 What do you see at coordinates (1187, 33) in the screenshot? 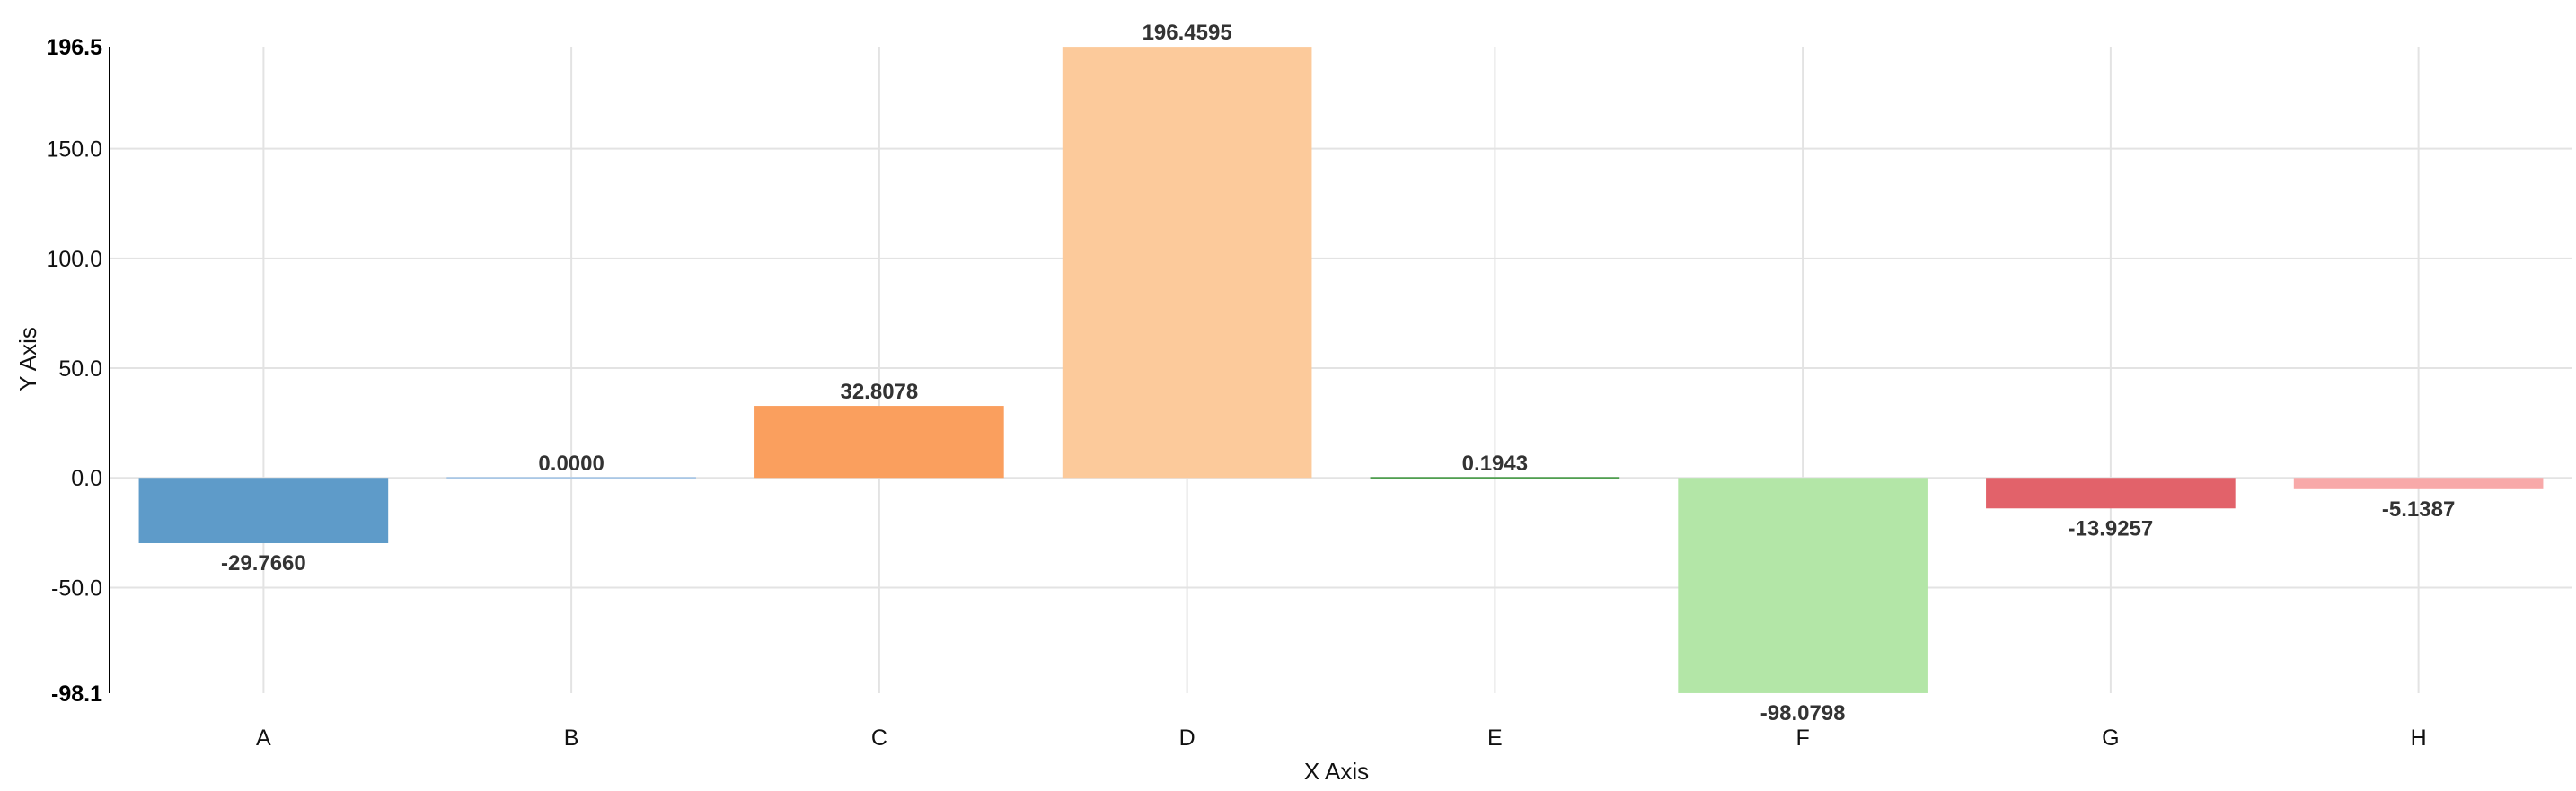
I see `data-label: 196.4595` at bounding box center [1187, 33].